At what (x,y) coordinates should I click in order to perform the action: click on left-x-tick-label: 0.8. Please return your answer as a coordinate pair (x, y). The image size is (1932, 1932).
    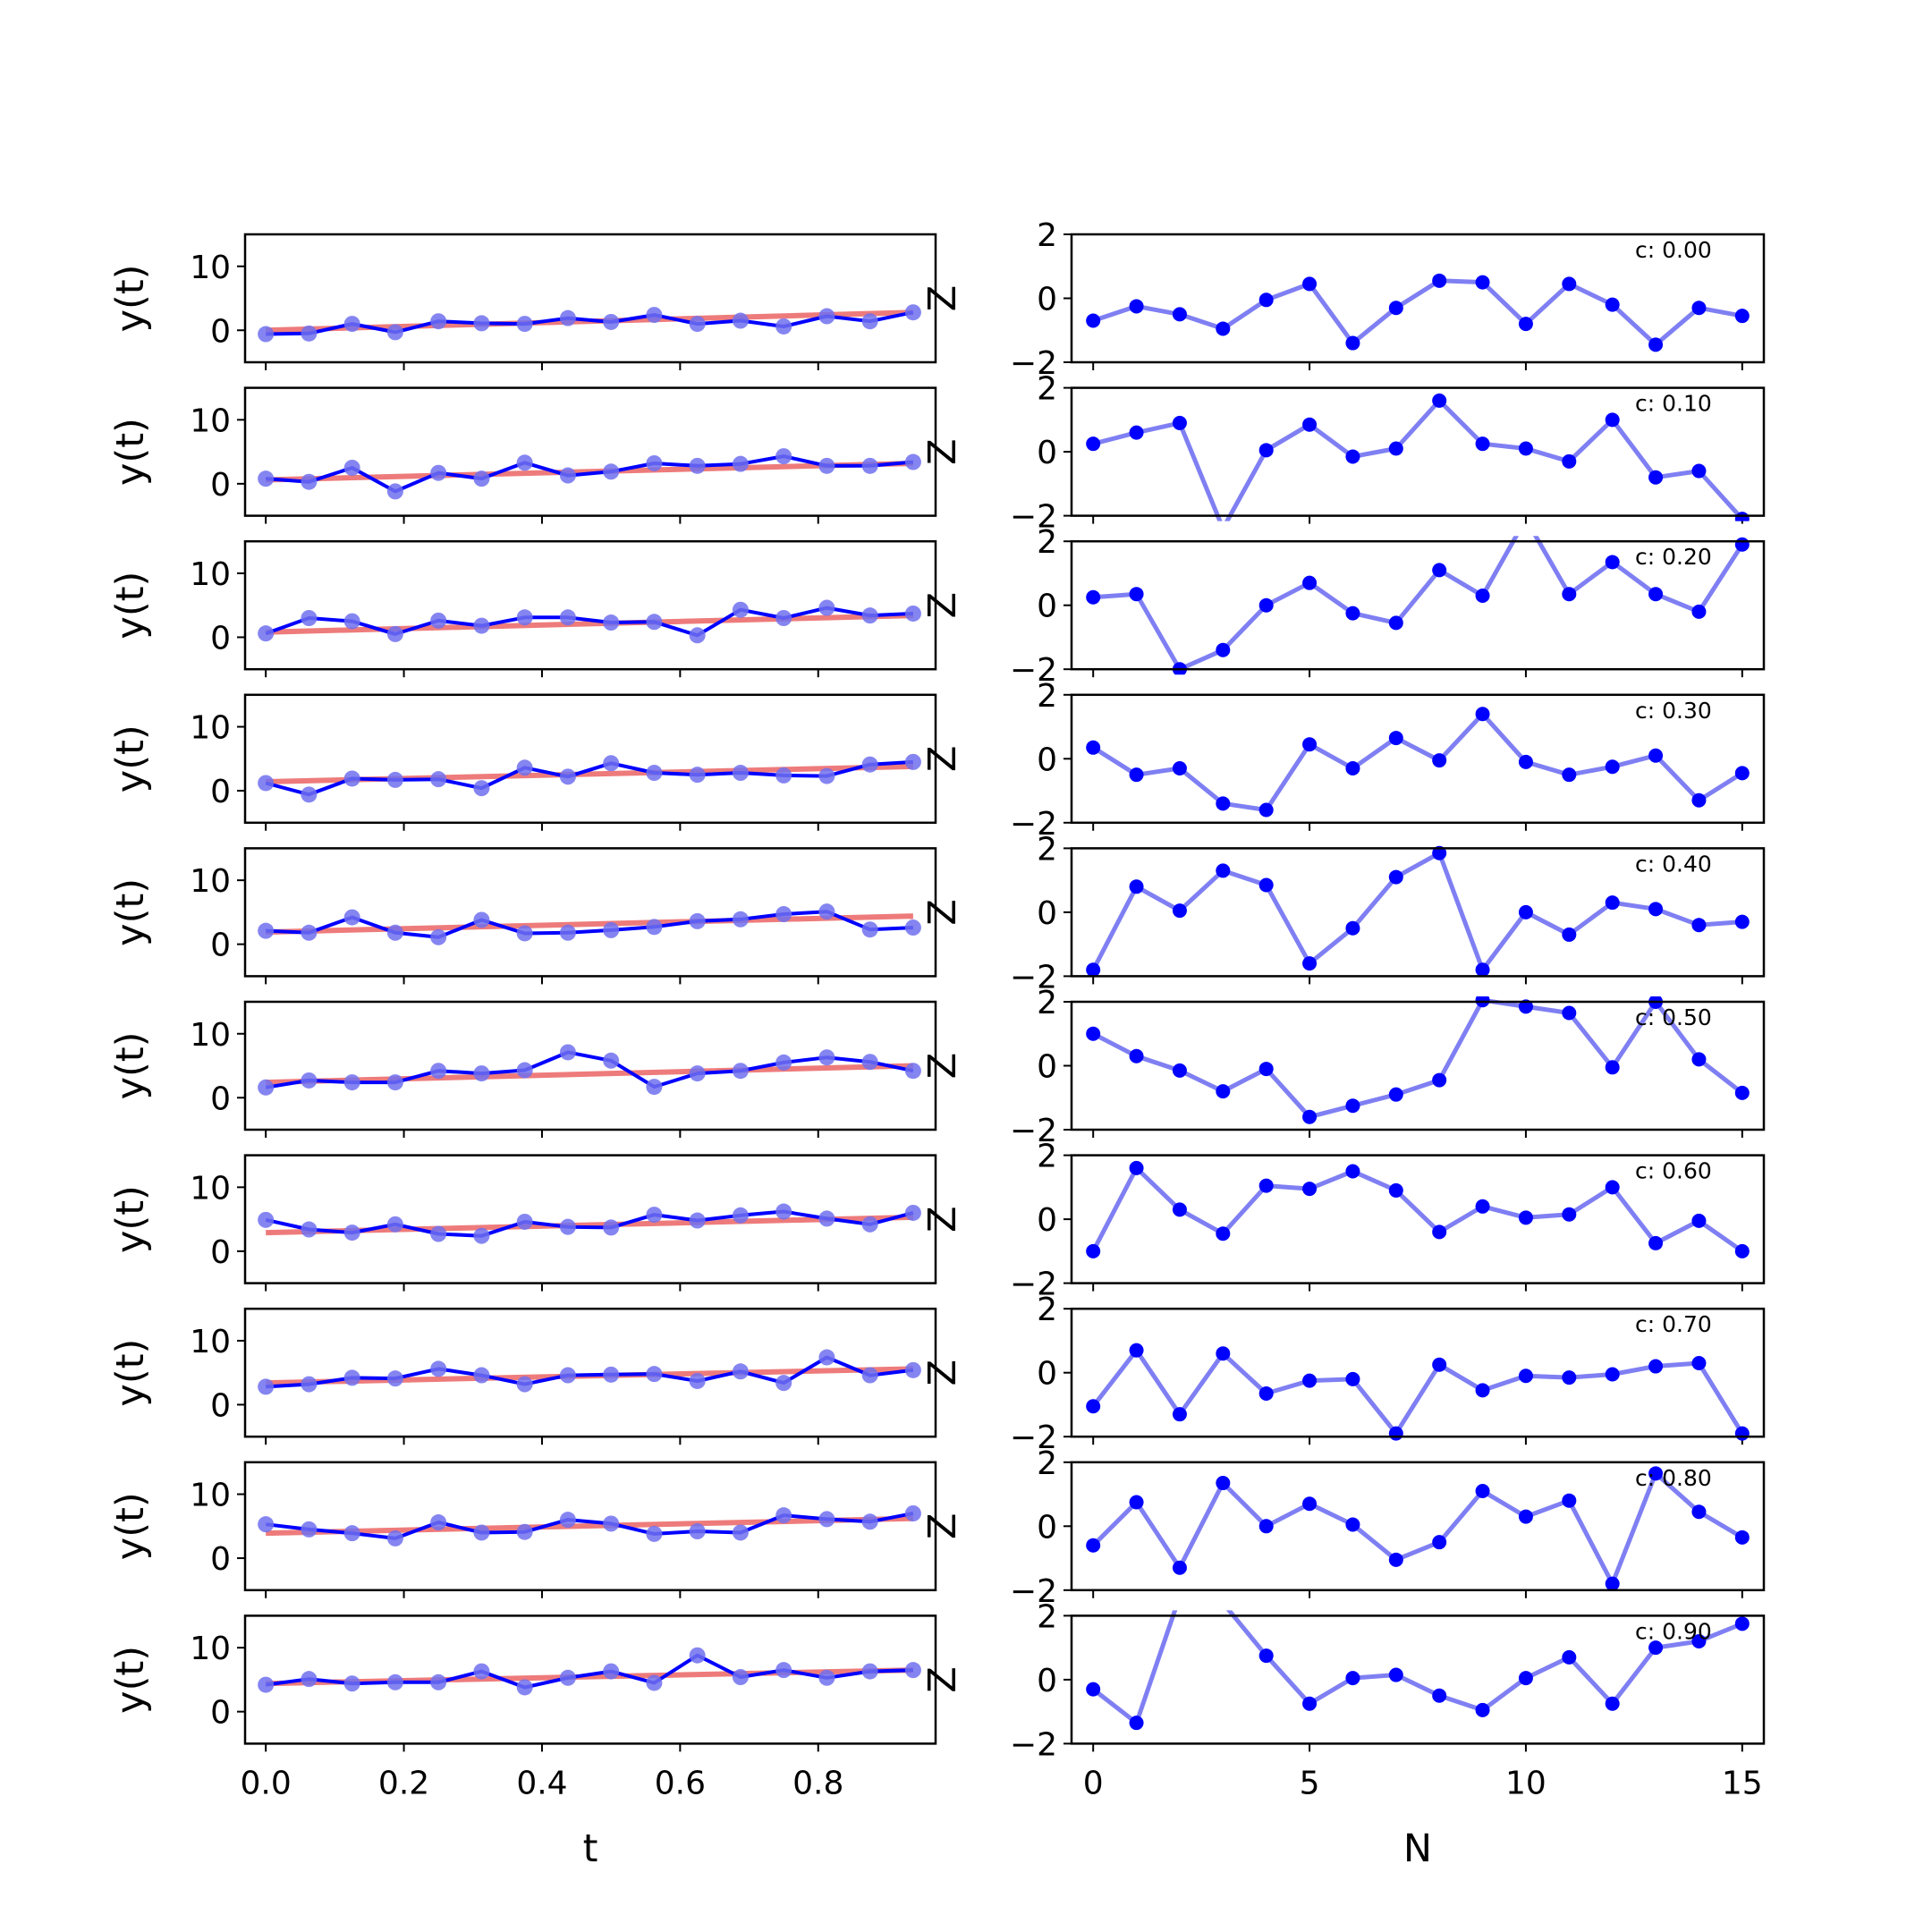
    Looking at the image, I should click on (817, 1783).